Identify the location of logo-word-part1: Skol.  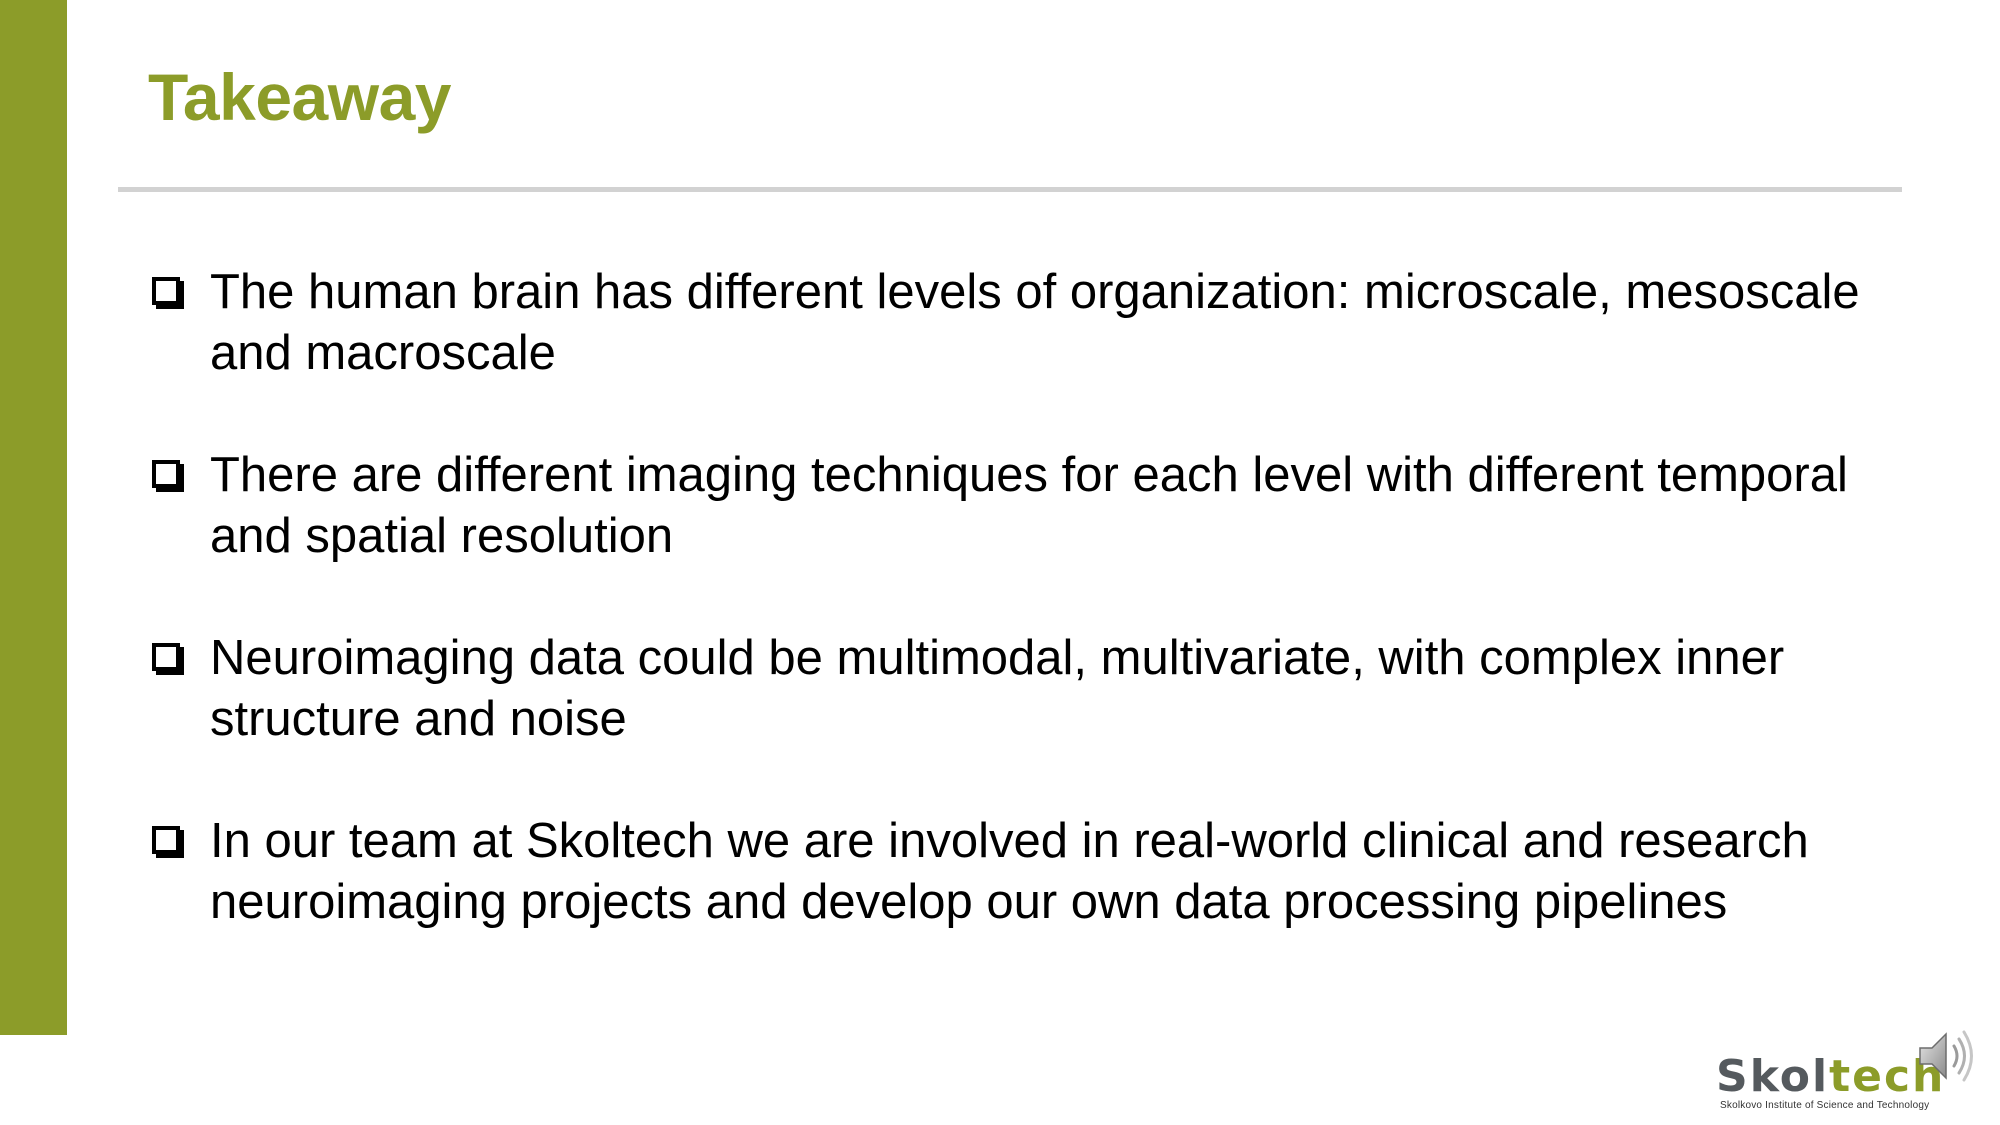
(1773, 1076).